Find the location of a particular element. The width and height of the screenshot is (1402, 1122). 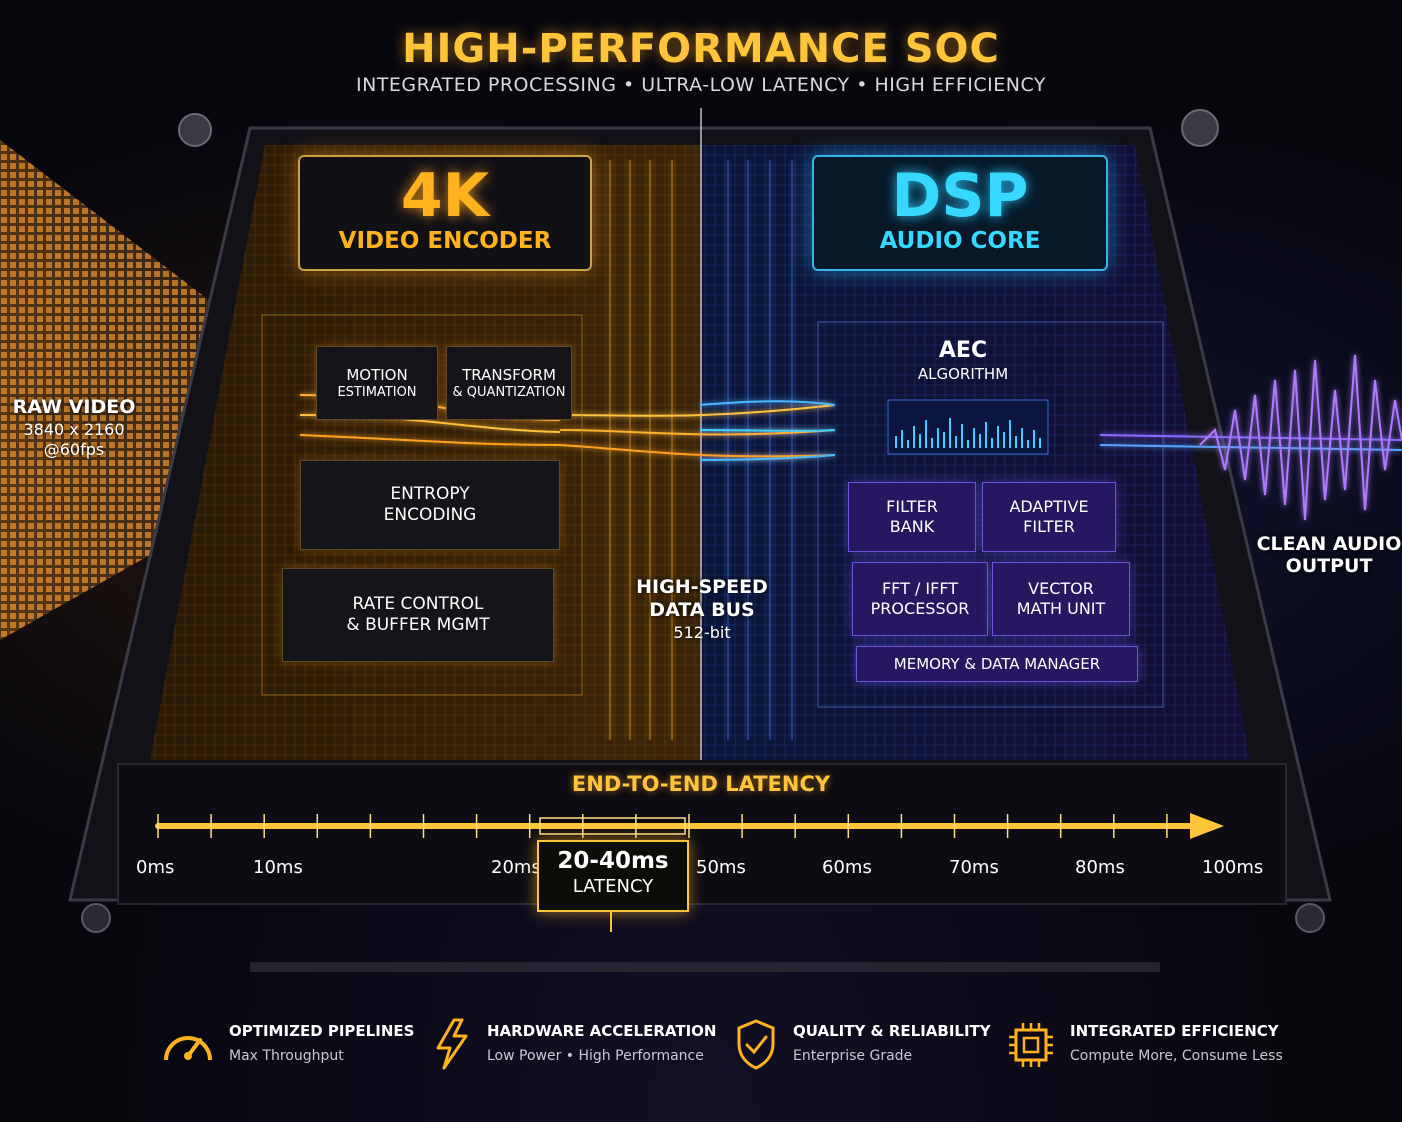

speedometer-icon is located at coordinates (188, 1048).